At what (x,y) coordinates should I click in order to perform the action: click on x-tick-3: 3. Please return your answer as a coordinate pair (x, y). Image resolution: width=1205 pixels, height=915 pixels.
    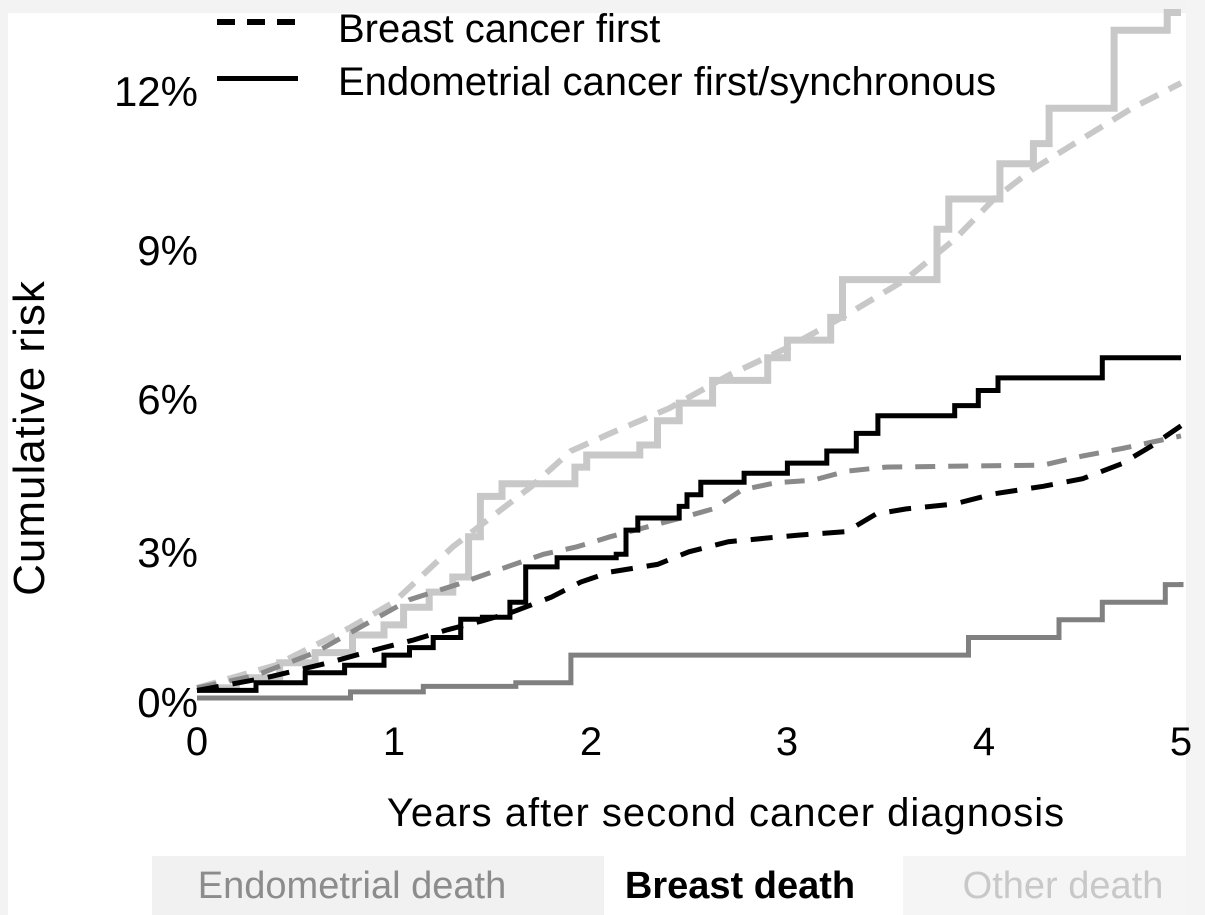
    Looking at the image, I should click on (787, 742).